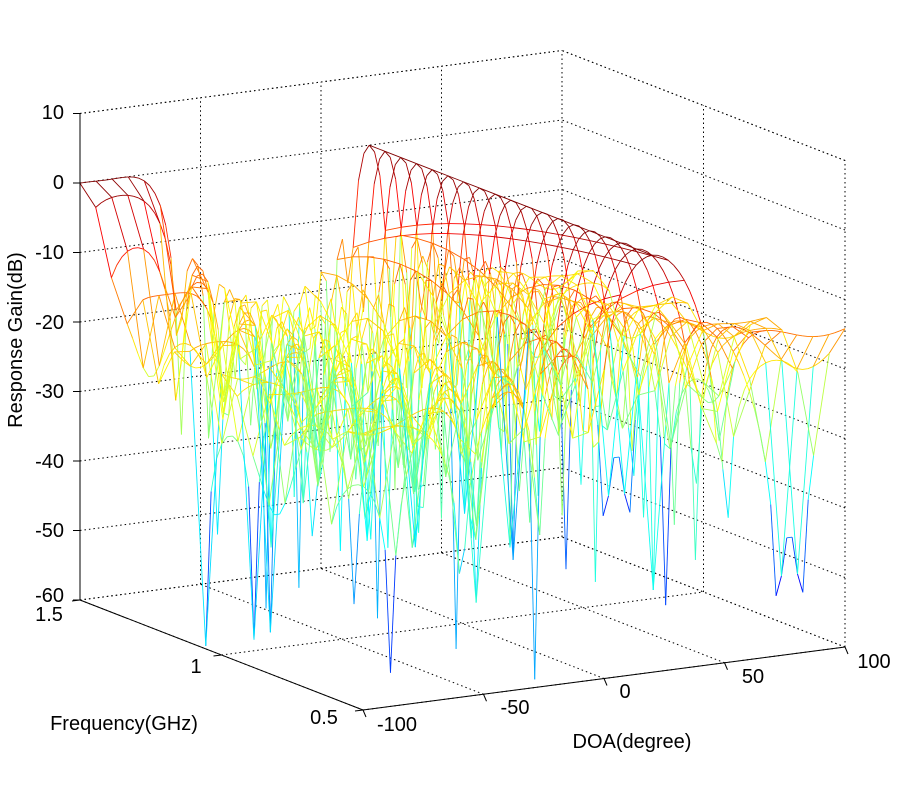 This screenshot has width=900, height=800. What do you see at coordinates (217, 655) in the screenshot?
I see `y-tick-mark` at bounding box center [217, 655].